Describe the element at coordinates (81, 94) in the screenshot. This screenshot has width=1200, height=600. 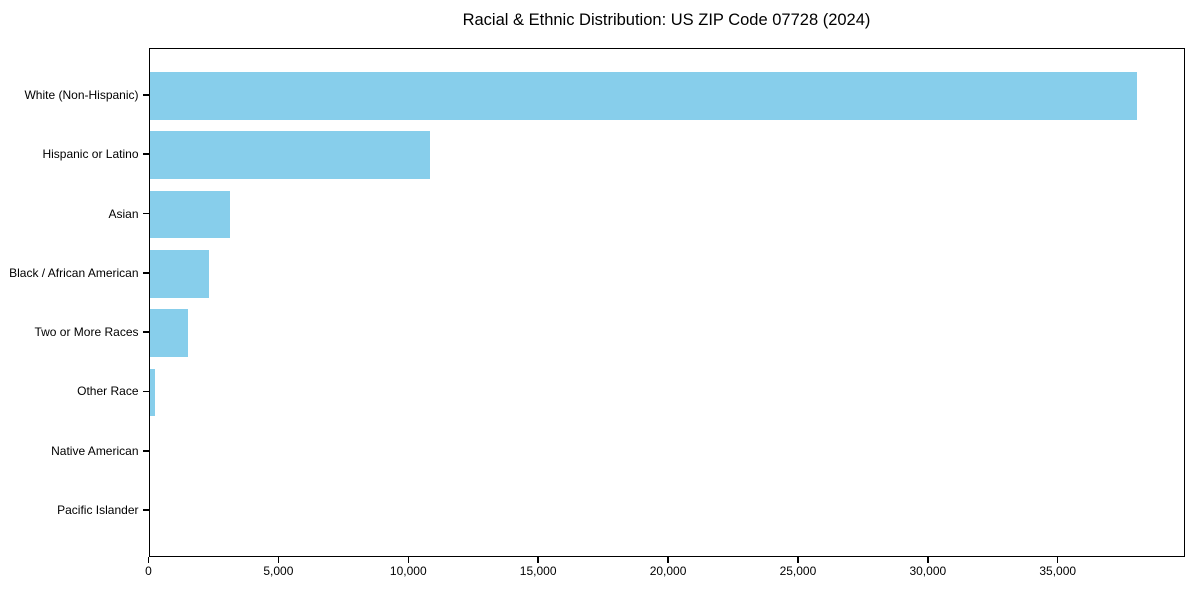
I see `y-tick-label: White (Non-Hispanic)` at that location.